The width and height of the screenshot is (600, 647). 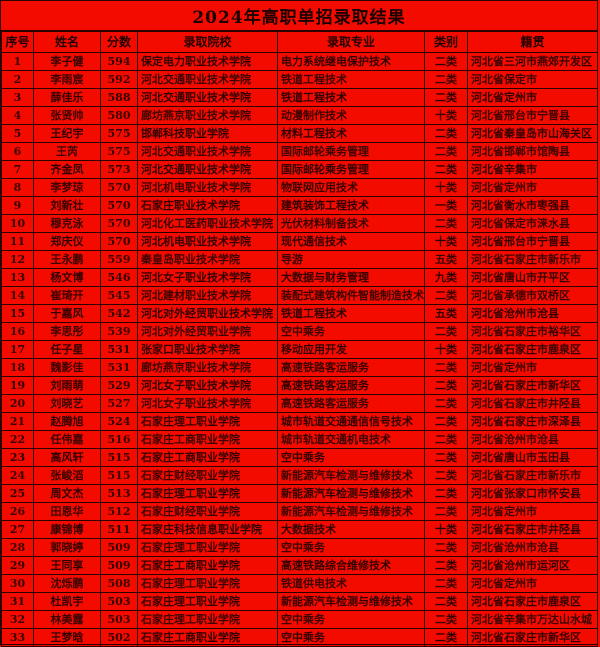 What do you see at coordinates (351, 259) in the screenshot?
I see `cell-major: 导游` at bounding box center [351, 259].